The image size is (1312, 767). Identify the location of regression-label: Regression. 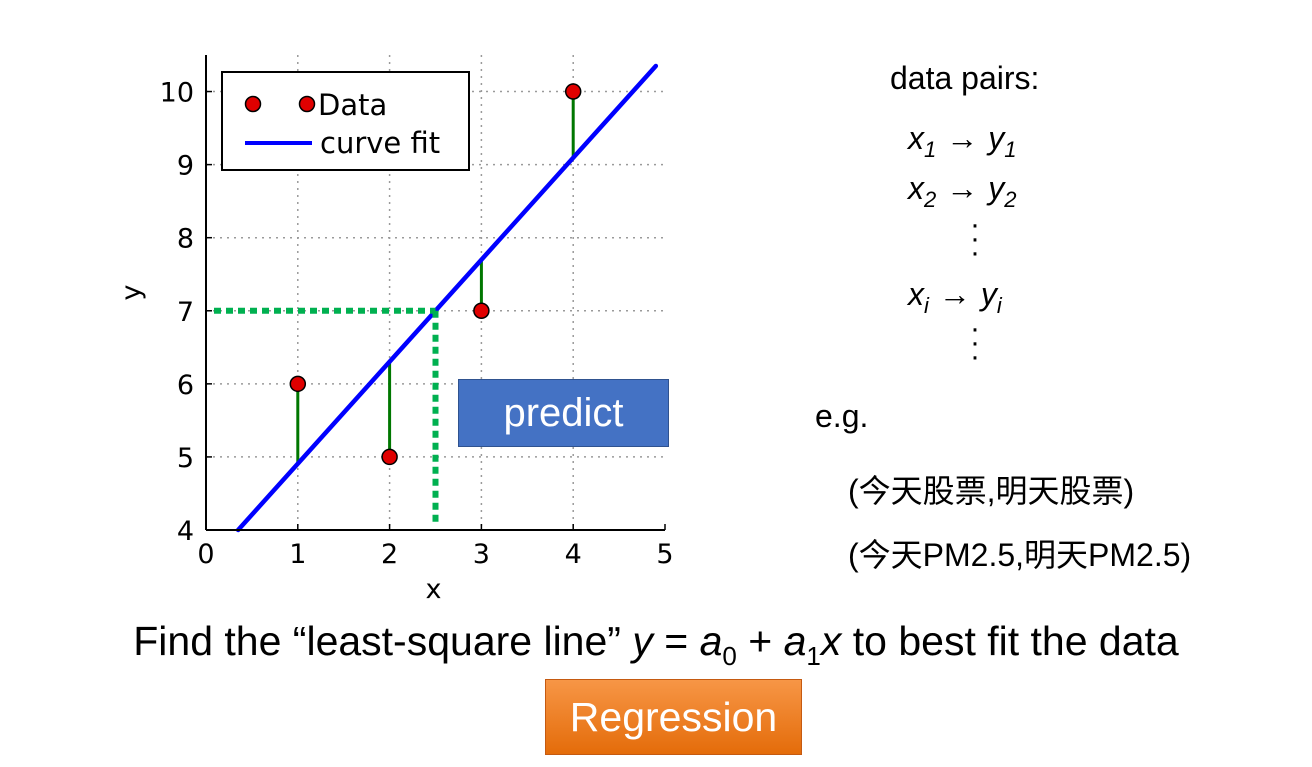
(673, 716).